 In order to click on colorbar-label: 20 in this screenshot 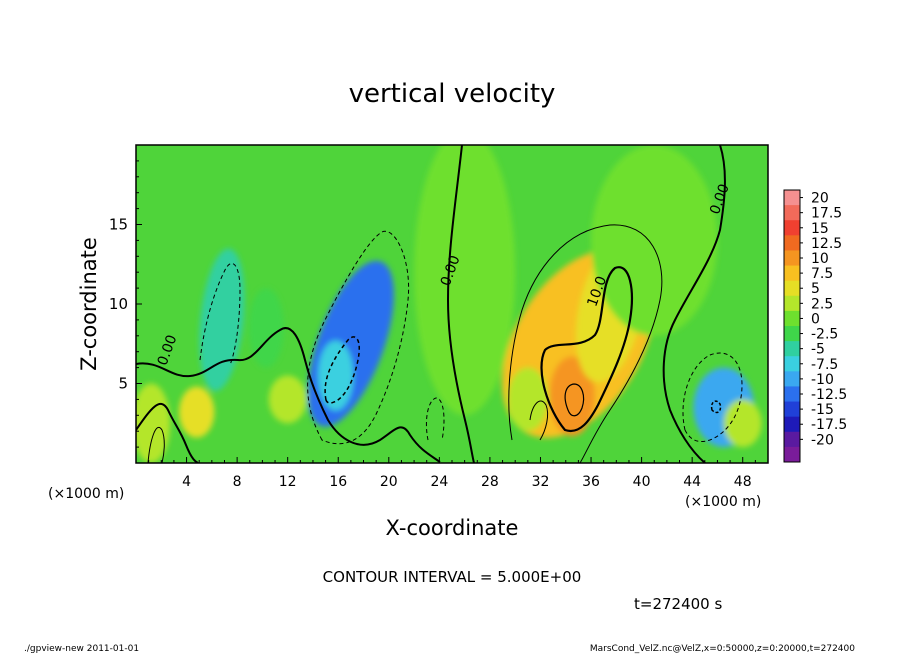, I will do `click(820, 199)`.